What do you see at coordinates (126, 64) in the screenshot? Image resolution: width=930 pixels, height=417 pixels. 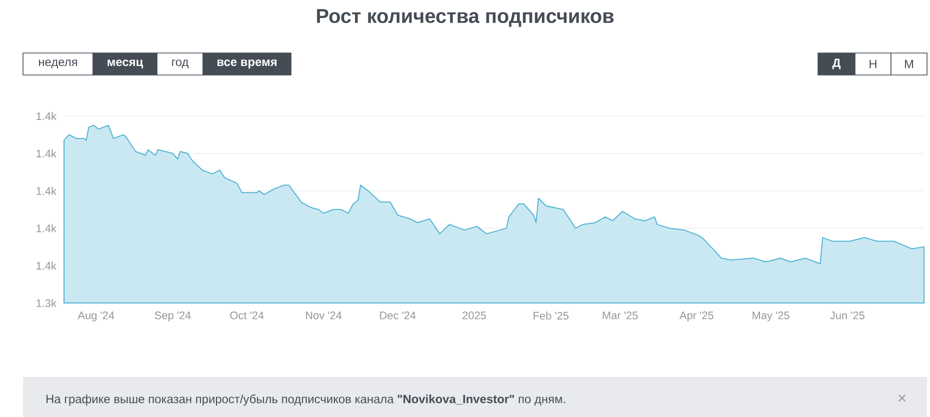 I see `text: месяц` at bounding box center [126, 64].